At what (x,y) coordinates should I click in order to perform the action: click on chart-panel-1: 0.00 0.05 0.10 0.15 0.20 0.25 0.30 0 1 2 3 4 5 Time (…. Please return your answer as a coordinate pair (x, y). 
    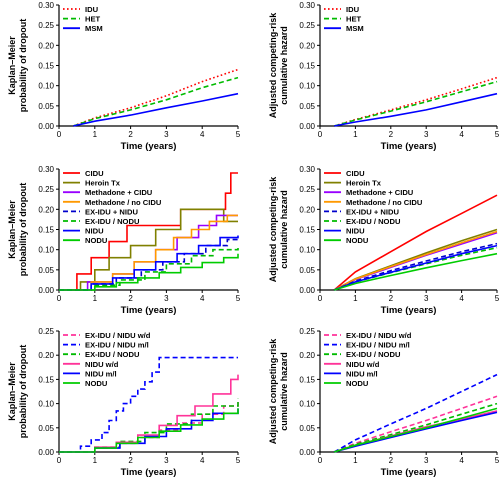
    Looking at the image, I should click on (124, 76).